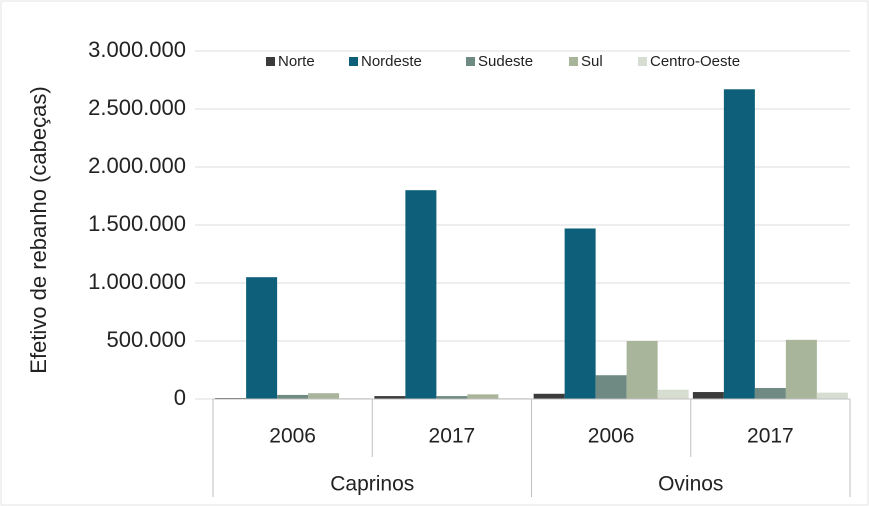 This screenshot has width=869, height=506. I want to click on y-tick-label: 2.000.000, so click(137, 165).